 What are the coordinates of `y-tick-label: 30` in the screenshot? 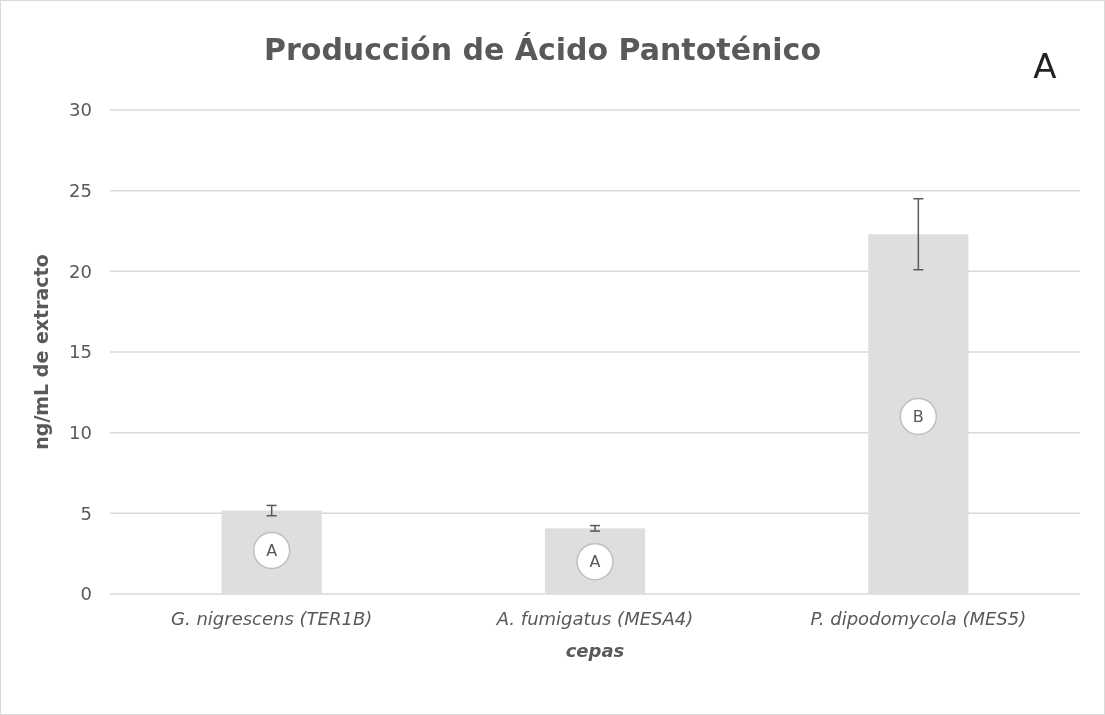 It's located at (80, 110).